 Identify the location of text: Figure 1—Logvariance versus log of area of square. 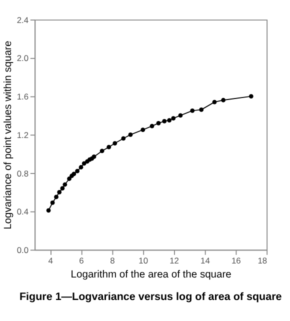
(150, 297).